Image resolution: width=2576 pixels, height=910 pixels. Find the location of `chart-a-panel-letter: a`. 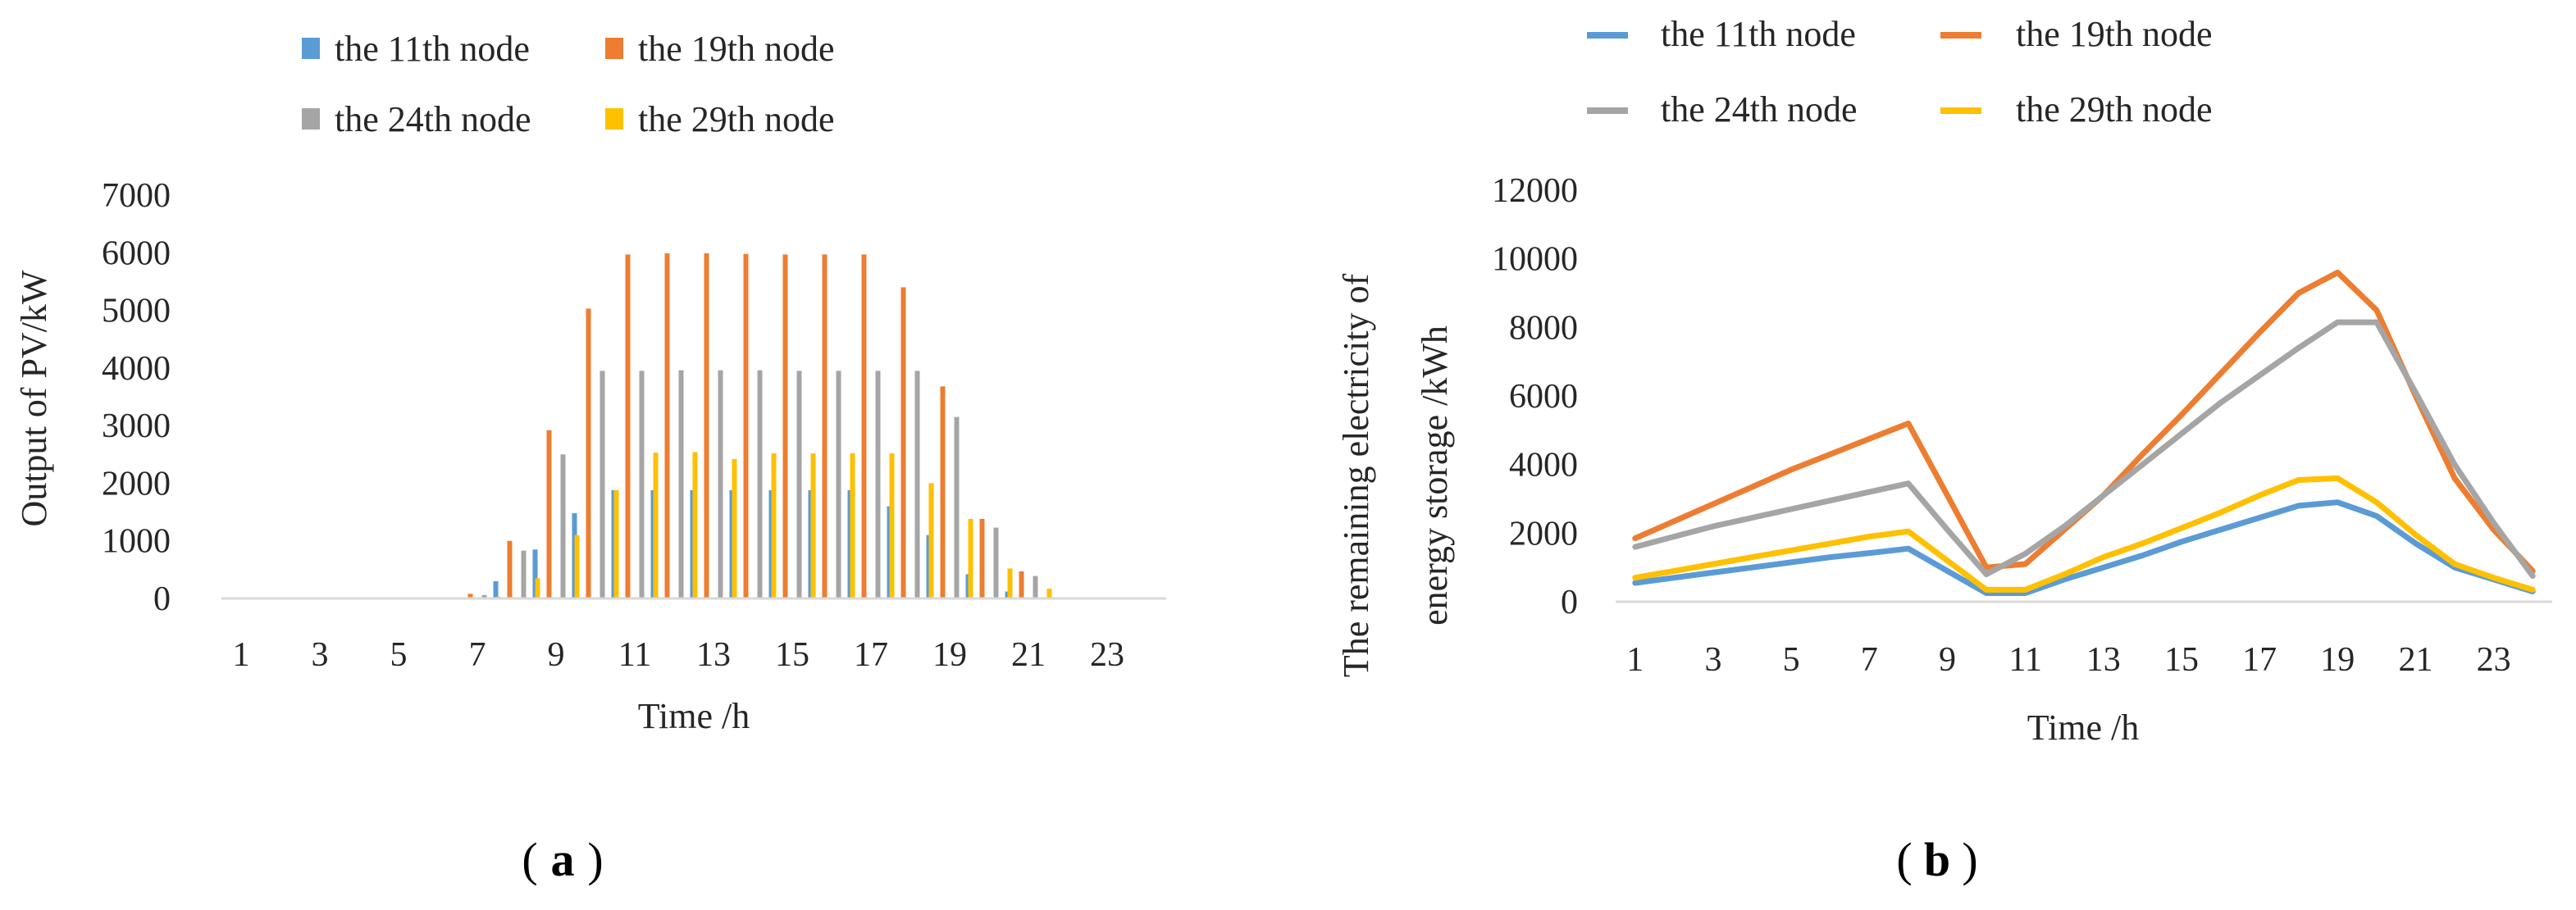

chart-a-panel-letter: a is located at coordinates (563, 859).